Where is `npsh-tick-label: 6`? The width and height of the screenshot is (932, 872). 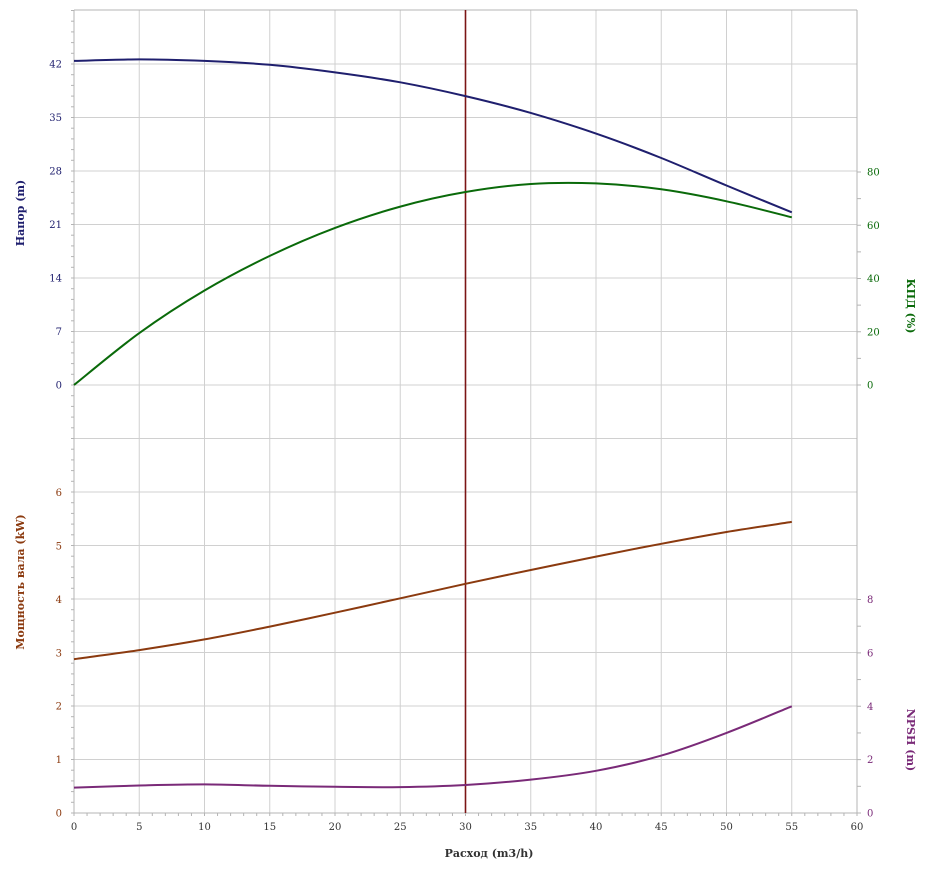
npsh-tick-label: 6 is located at coordinates (870, 653).